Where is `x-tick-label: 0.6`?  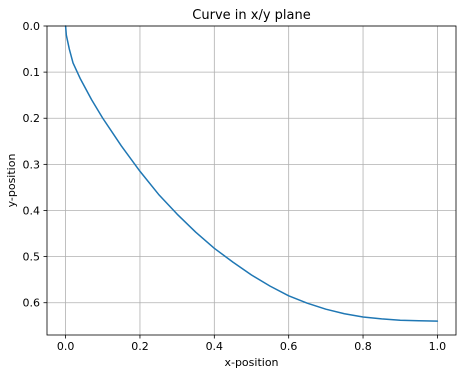
x-tick-label: 0.6 is located at coordinates (289, 346).